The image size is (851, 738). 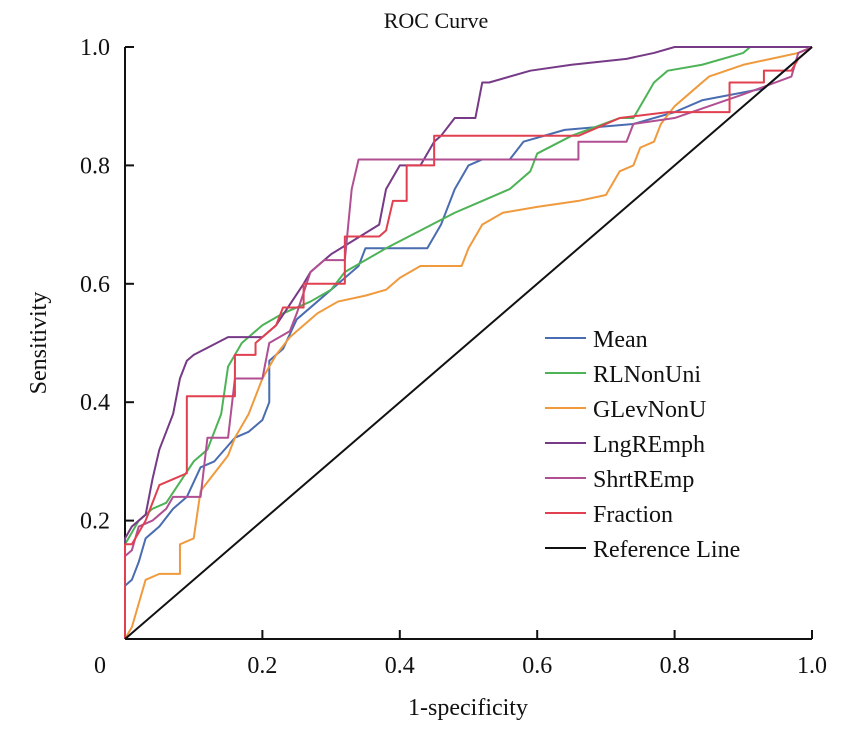 What do you see at coordinates (666, 550) in the screenshot?
I see `legend-label-reference-line: Reference Line` at bounding box center [666, 550].